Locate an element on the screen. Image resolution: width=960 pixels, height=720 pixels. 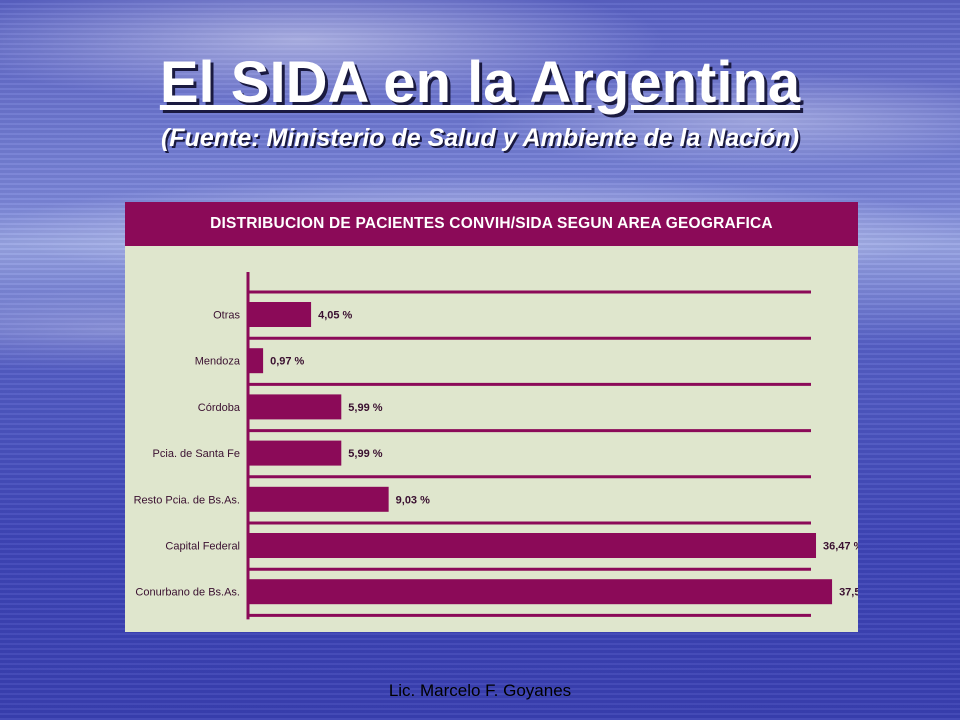
value-label: 0,97 % is located at coordinates (287, 362).